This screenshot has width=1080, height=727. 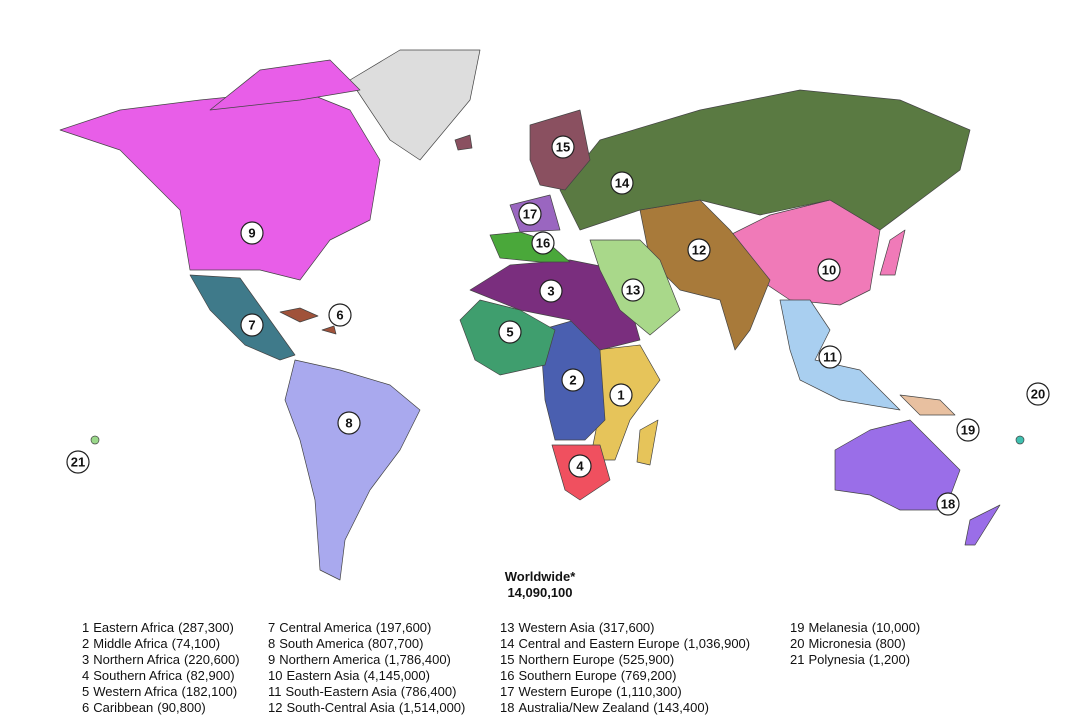 I want to click on legend-id: 13, so click(x=507, y=627).